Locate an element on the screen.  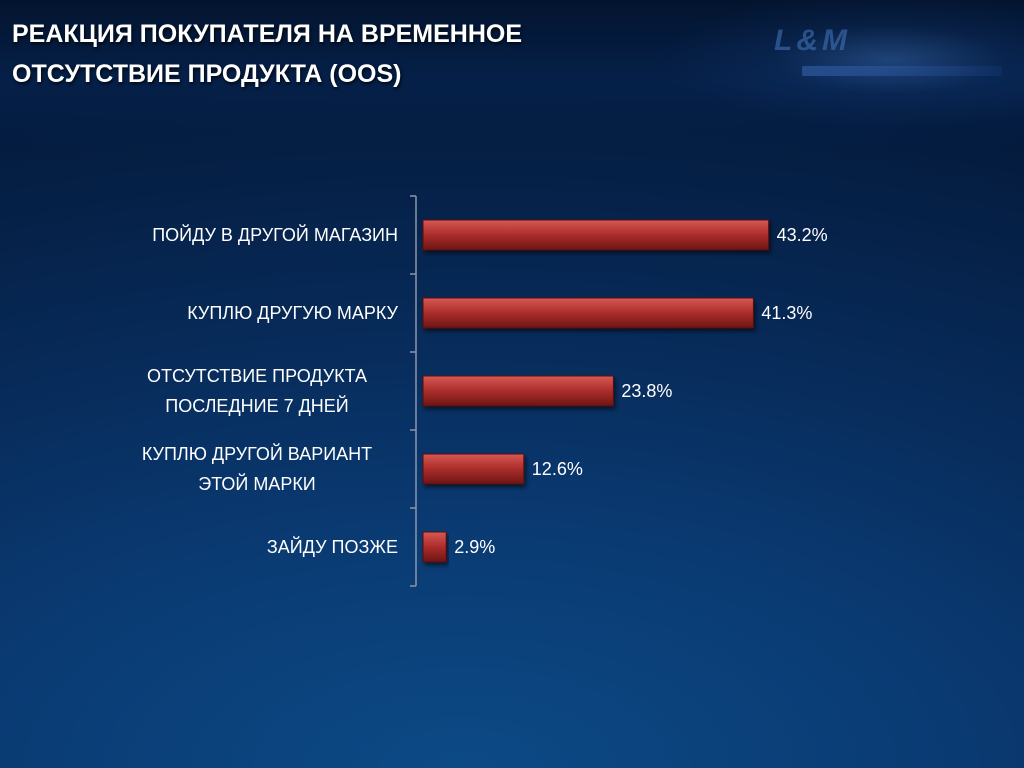
bar-value-label: 2.9% is located at coordinates (474, 547).